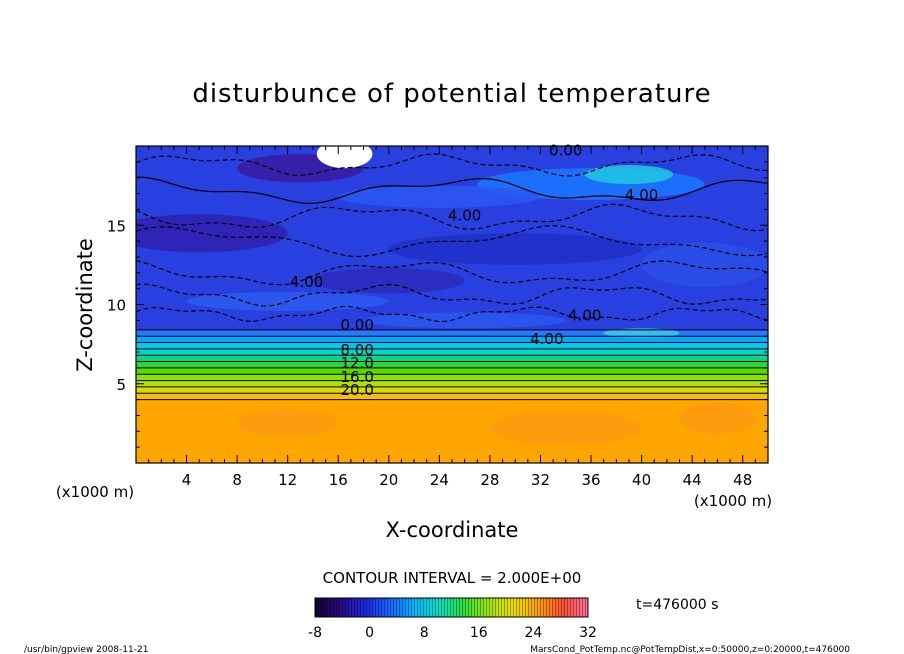 The height and width of the screenshot is (654, 904). What do you see at coordinates (121, 385) in the screenshot?
I see `y-tick-label-5: 5` at bounding box center [121, 385].